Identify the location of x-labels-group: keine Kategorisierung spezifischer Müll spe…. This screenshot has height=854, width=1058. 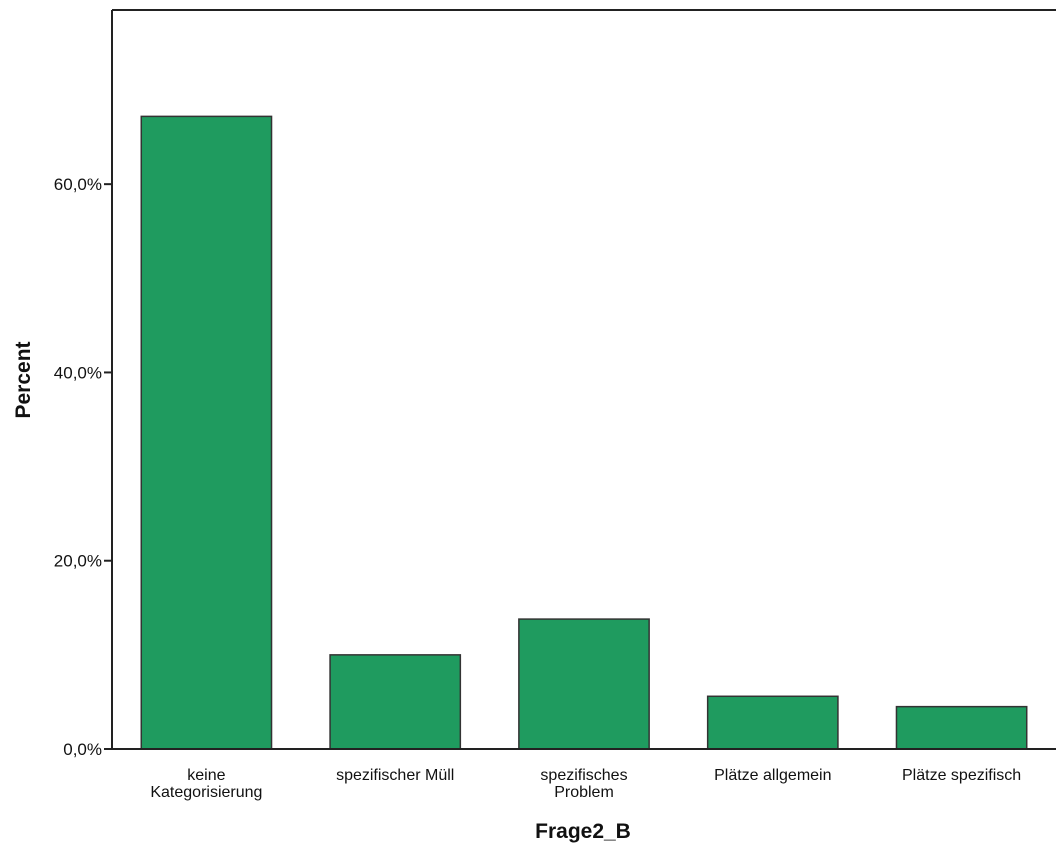
(585, 784).